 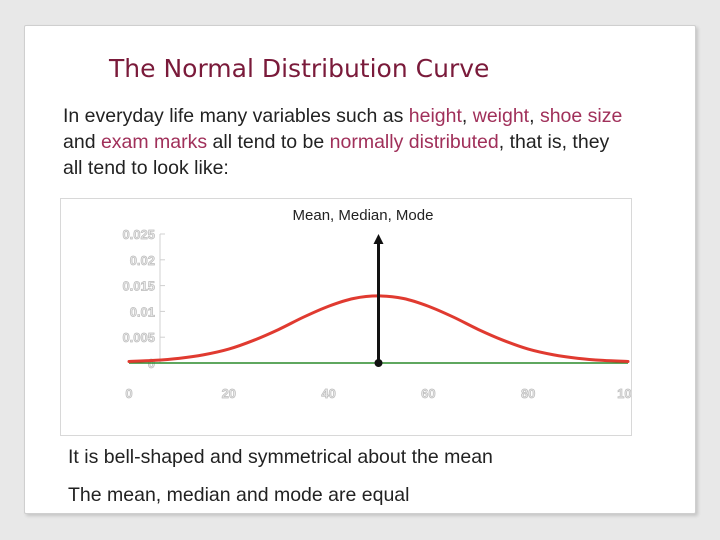 What do you see at coordinates (236, 116) in the screenshot?
I see `intro-text: In everyday life many variables such as` at bounding box center [236, 116].